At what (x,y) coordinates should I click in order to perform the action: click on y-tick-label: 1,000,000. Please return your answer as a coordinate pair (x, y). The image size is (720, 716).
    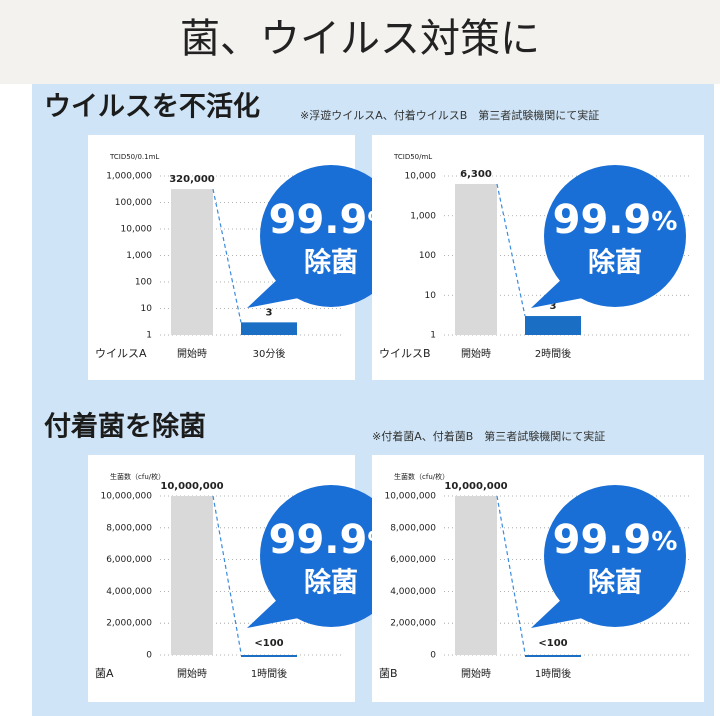
    Looking at the image, I should click on (129, 177).